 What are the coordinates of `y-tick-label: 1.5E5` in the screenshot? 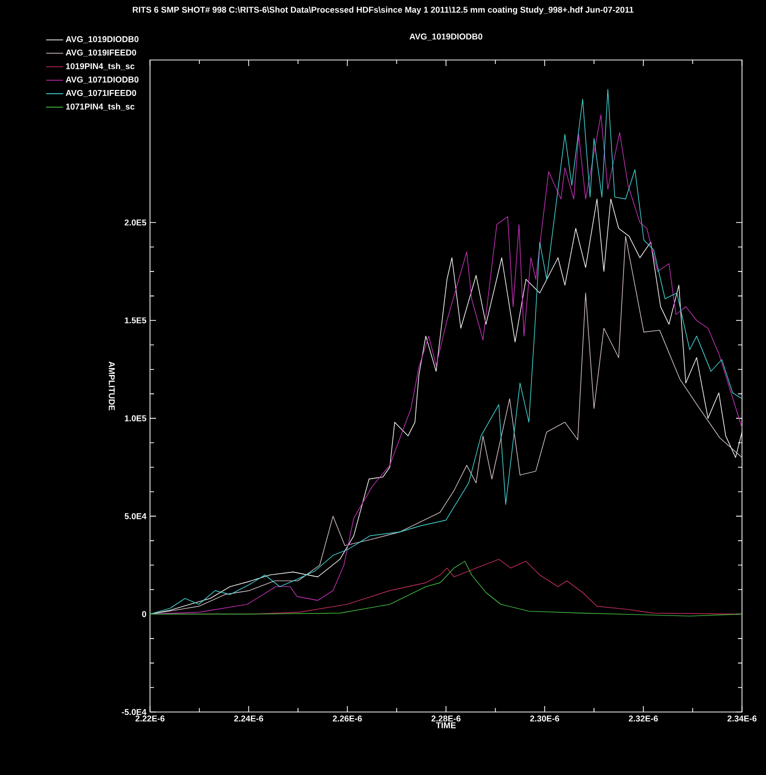 It's located at (135, 320).